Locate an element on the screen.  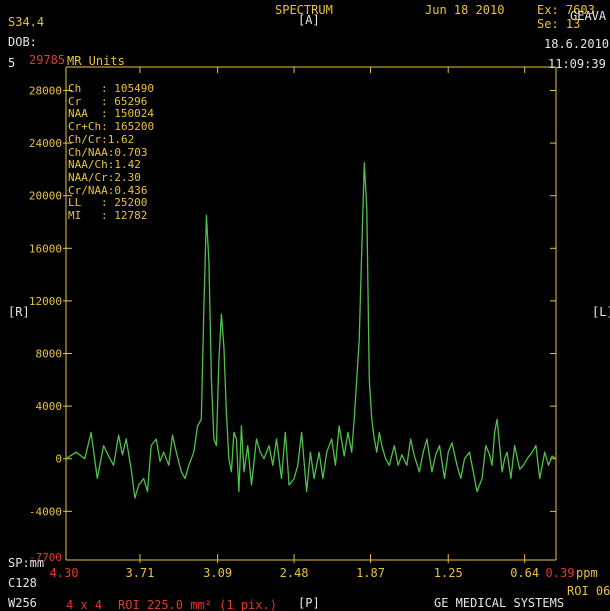
window-label: W256 is located at coordinates (22, 603).